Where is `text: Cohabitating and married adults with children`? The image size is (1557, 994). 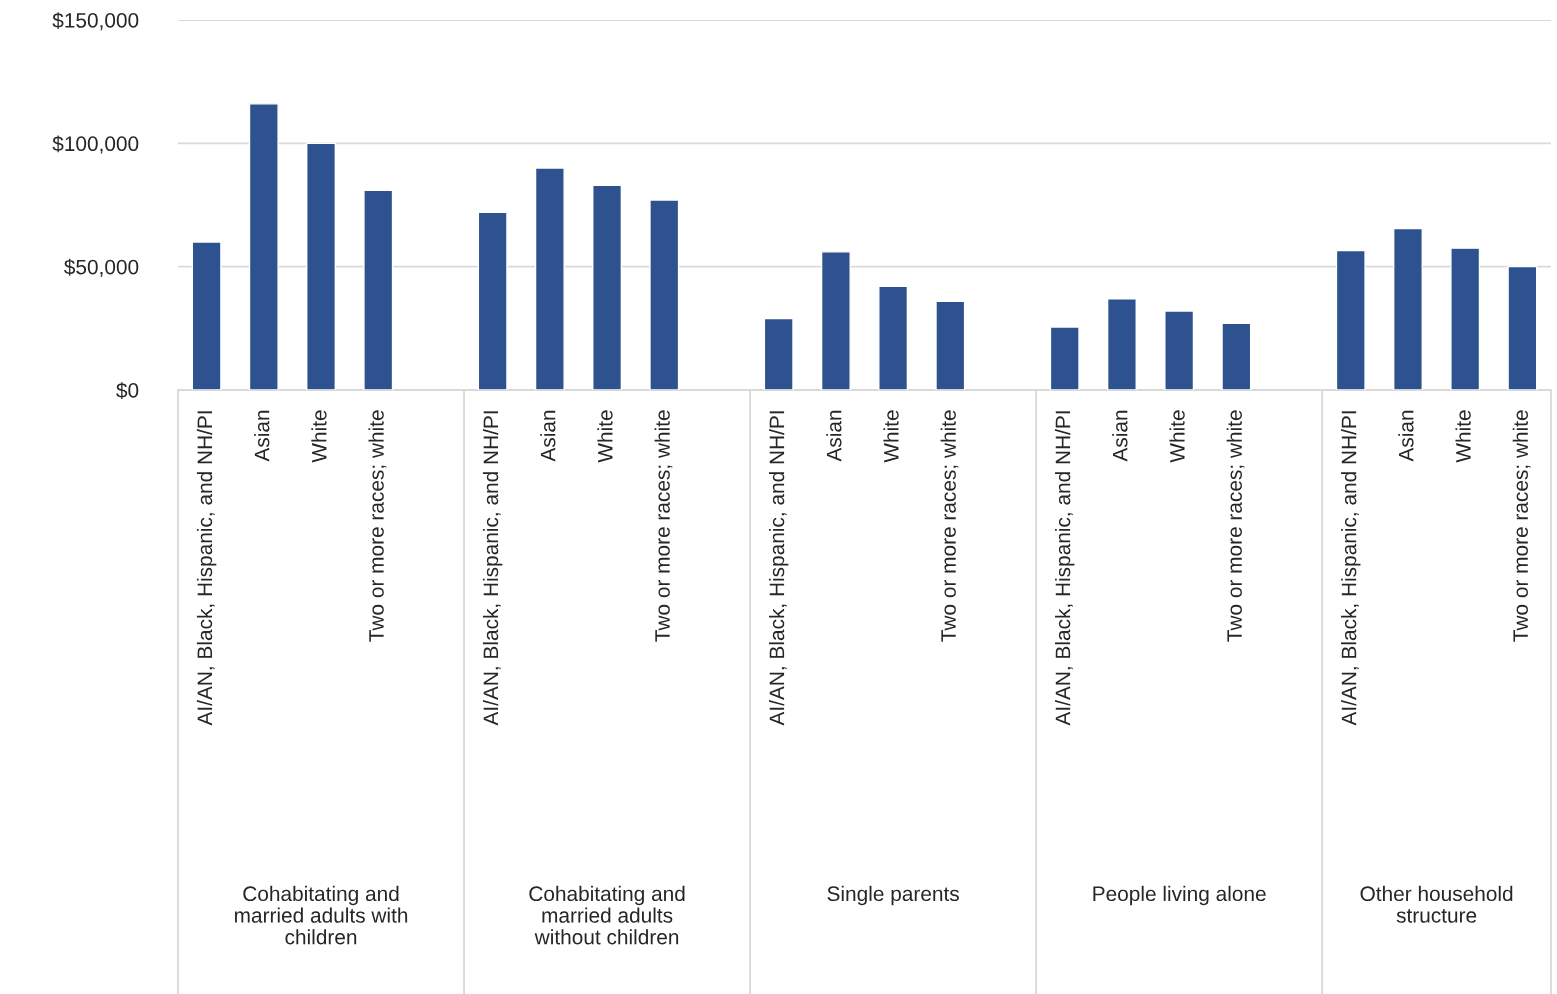 text: Cohabitating and married adults with children is located at coordinates (321, 915).